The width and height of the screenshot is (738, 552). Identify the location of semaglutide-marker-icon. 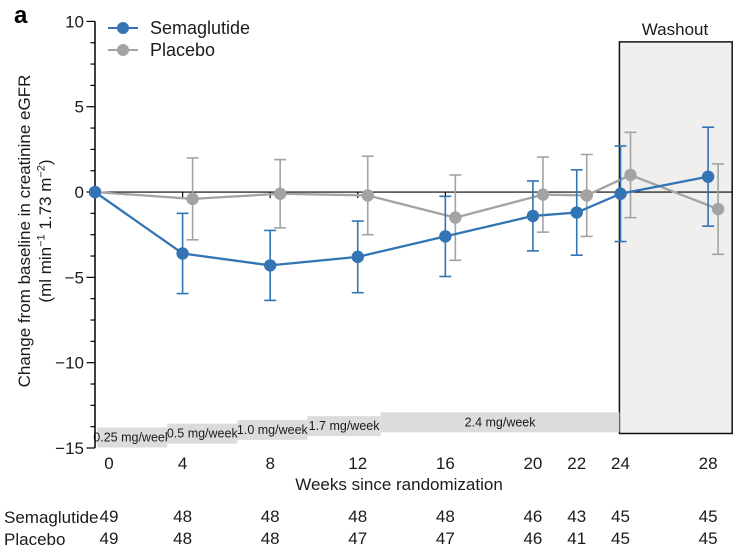
(123, 28).